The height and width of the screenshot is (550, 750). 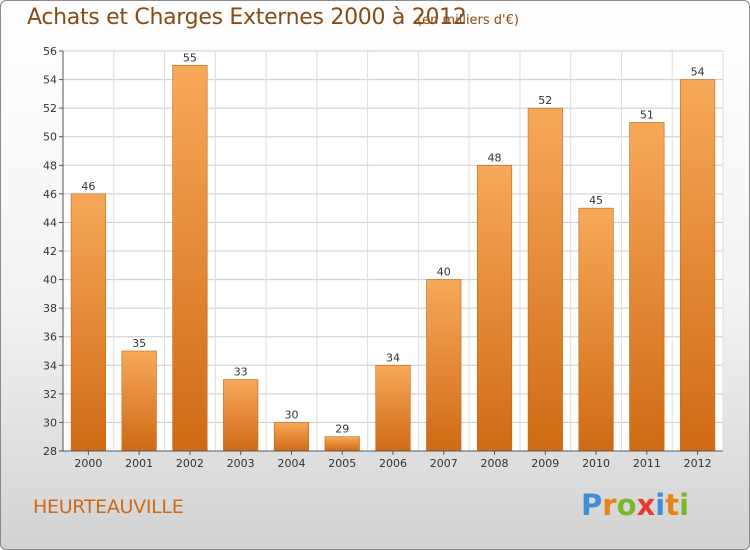 What do you see at coordinates (50, 451) in the screenshot?
I see `y-tick-label: 28` at bounding box center [50, 451].